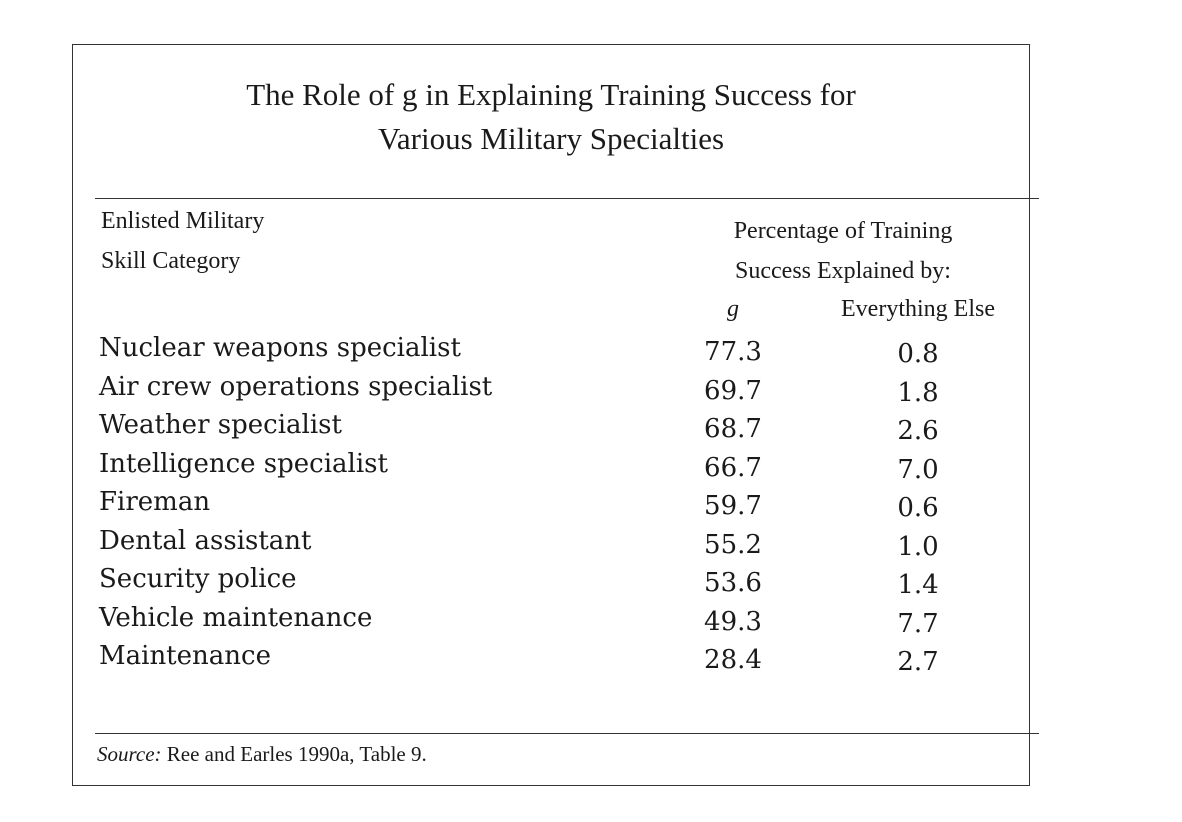 This screenshot has height=822, width=1182. I want to click on skill-category-cell: Weather specialist, so click(220, 425).